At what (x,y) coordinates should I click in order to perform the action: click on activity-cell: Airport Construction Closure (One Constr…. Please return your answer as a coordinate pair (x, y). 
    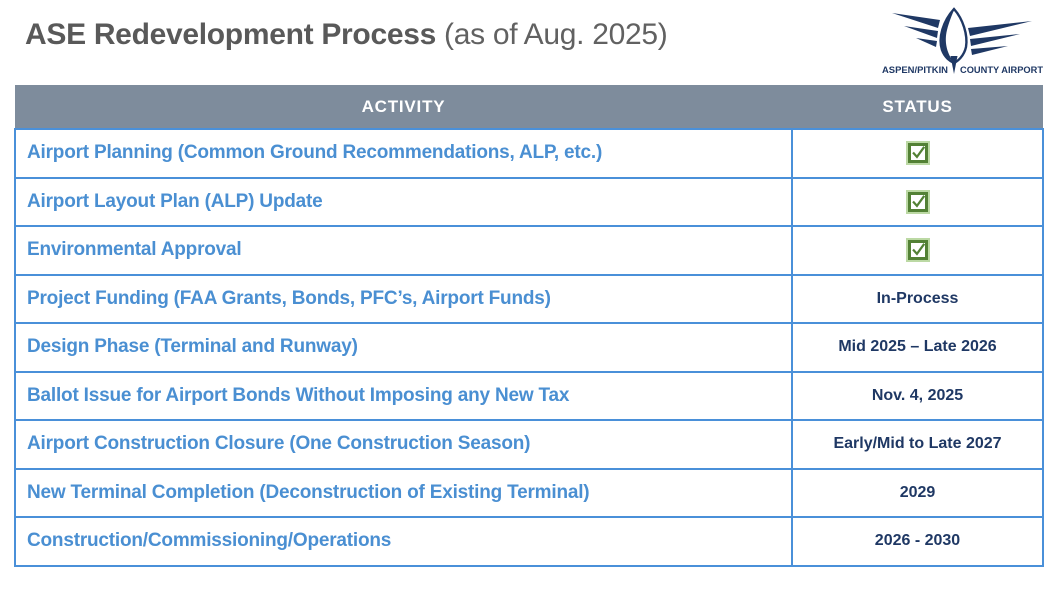
    Looking at the image, I should click on (403, 444).